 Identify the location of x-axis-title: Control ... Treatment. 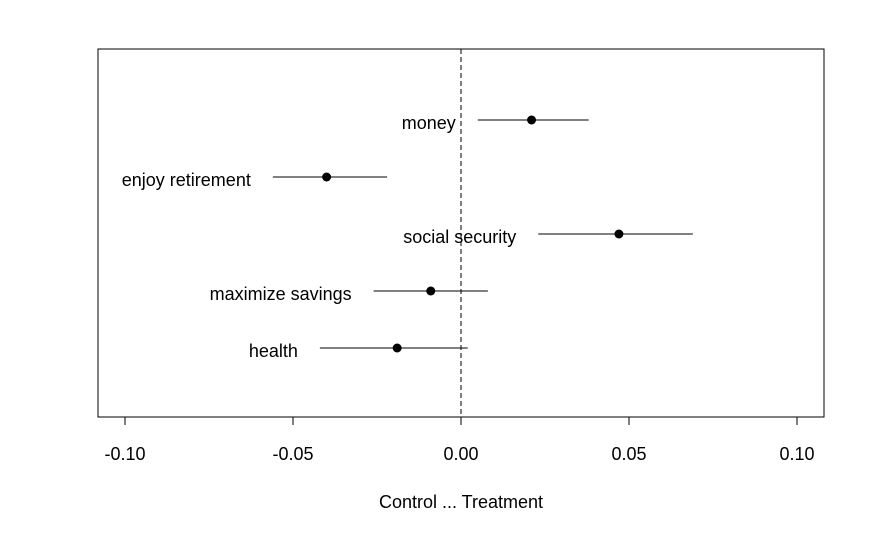
(461, 502).